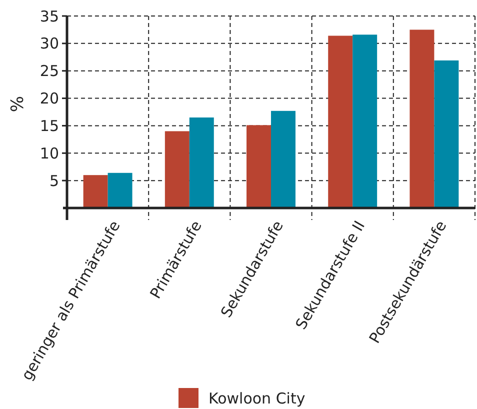 This screenshot has height=409, width=477. What do you see at coordinates (18, 104) in the screenshot?
I see `y-axis-title: %` at bounding box center [18, 104].